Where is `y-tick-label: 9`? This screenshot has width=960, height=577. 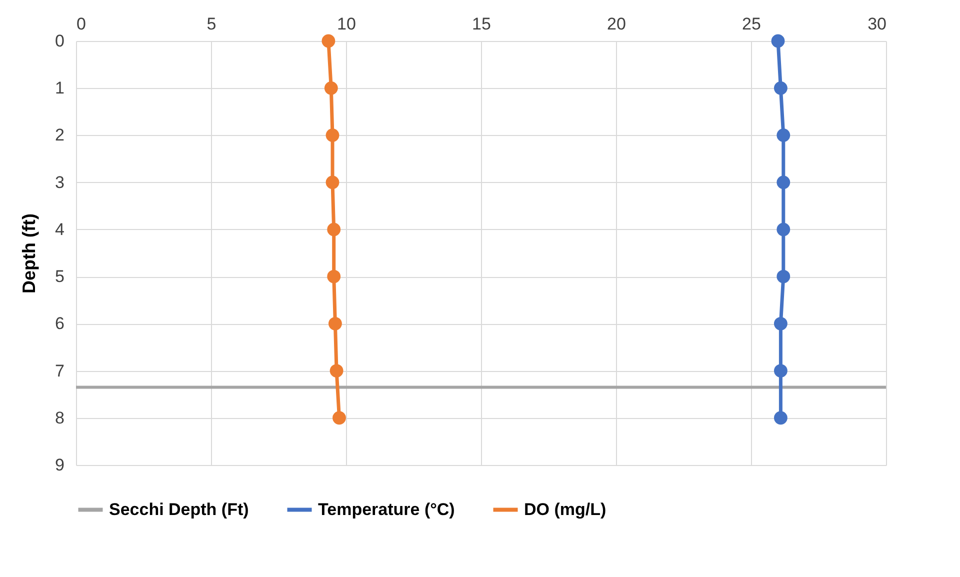 y-tick-label: 9 is located at coordinates (59, 465).